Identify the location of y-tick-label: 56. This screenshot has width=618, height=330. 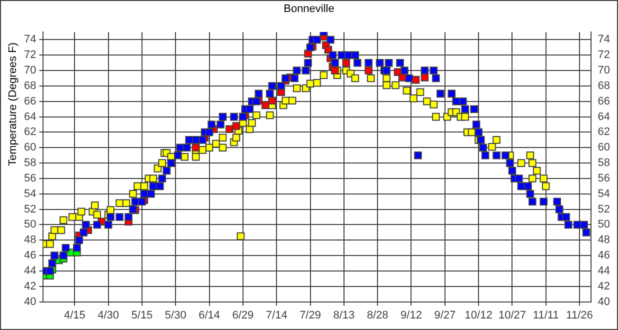
(30, 178).